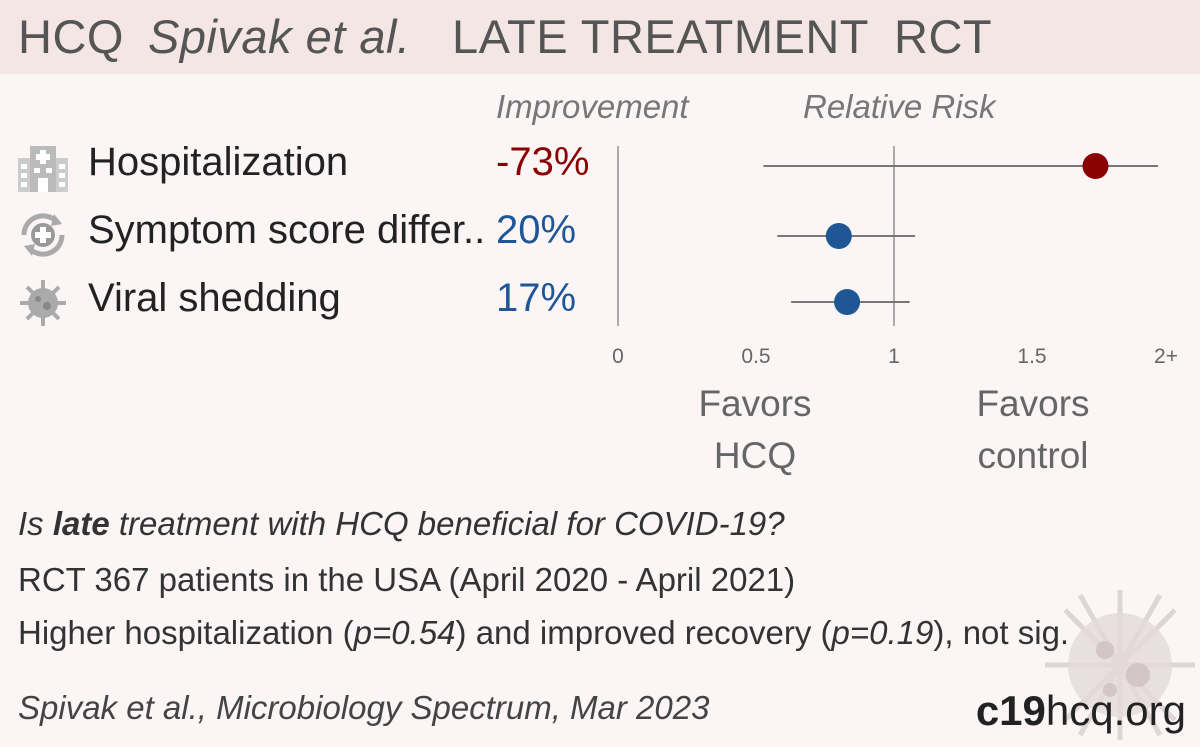 The image size is (1200, 747). What do you see at coordinates (287, 230) in the screenshot?
I see `outcome-label-symptom-score: Symptom score differ..` at bounding box center [287, 230].